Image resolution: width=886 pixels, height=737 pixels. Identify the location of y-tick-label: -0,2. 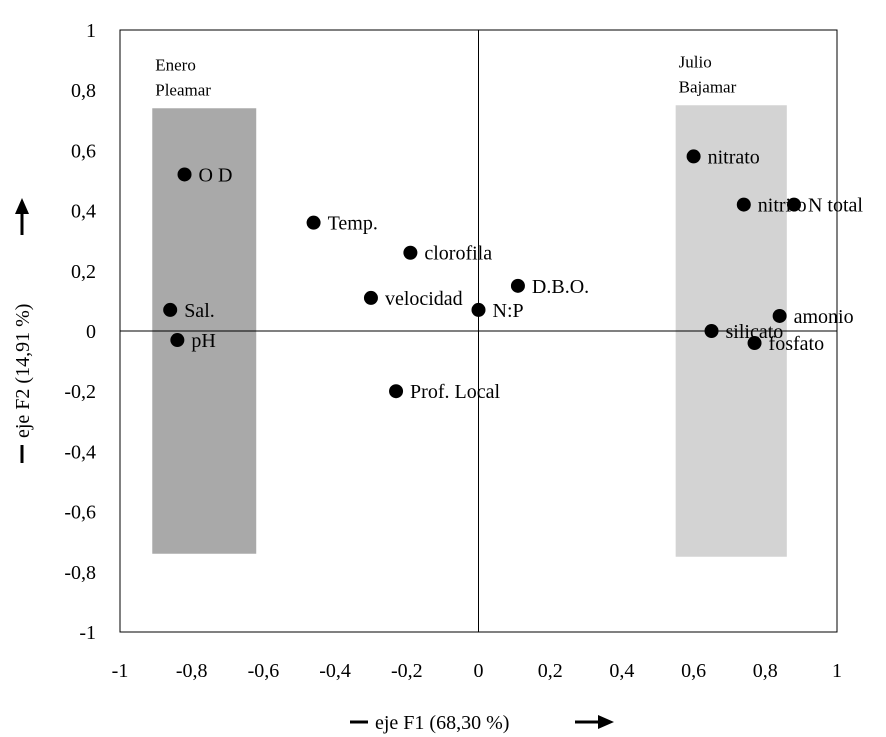
(80, 392).